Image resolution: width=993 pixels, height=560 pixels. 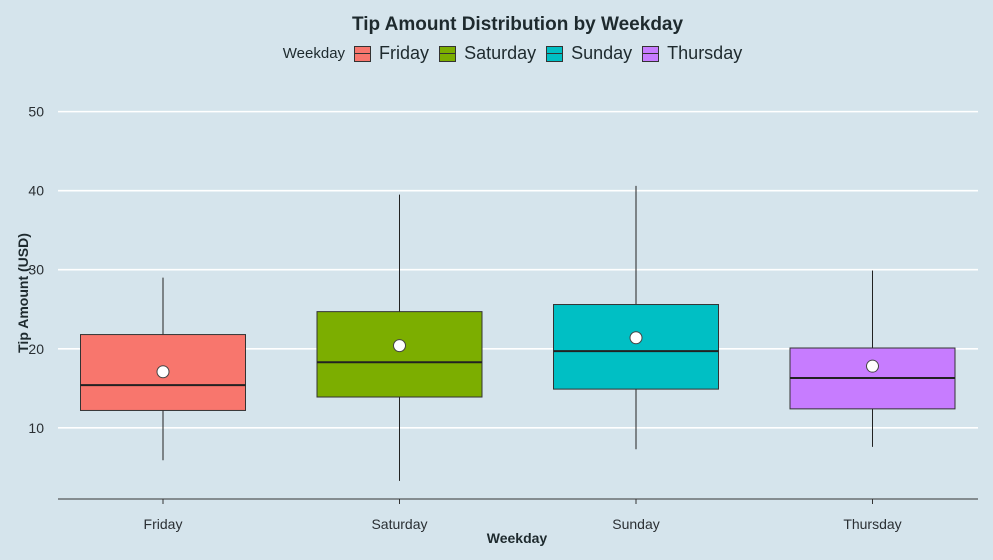 What do you see at coordinates (517, 538) in the screenshot?
I see `x-axis-label: Weekday` at bounding box center [517, 538].